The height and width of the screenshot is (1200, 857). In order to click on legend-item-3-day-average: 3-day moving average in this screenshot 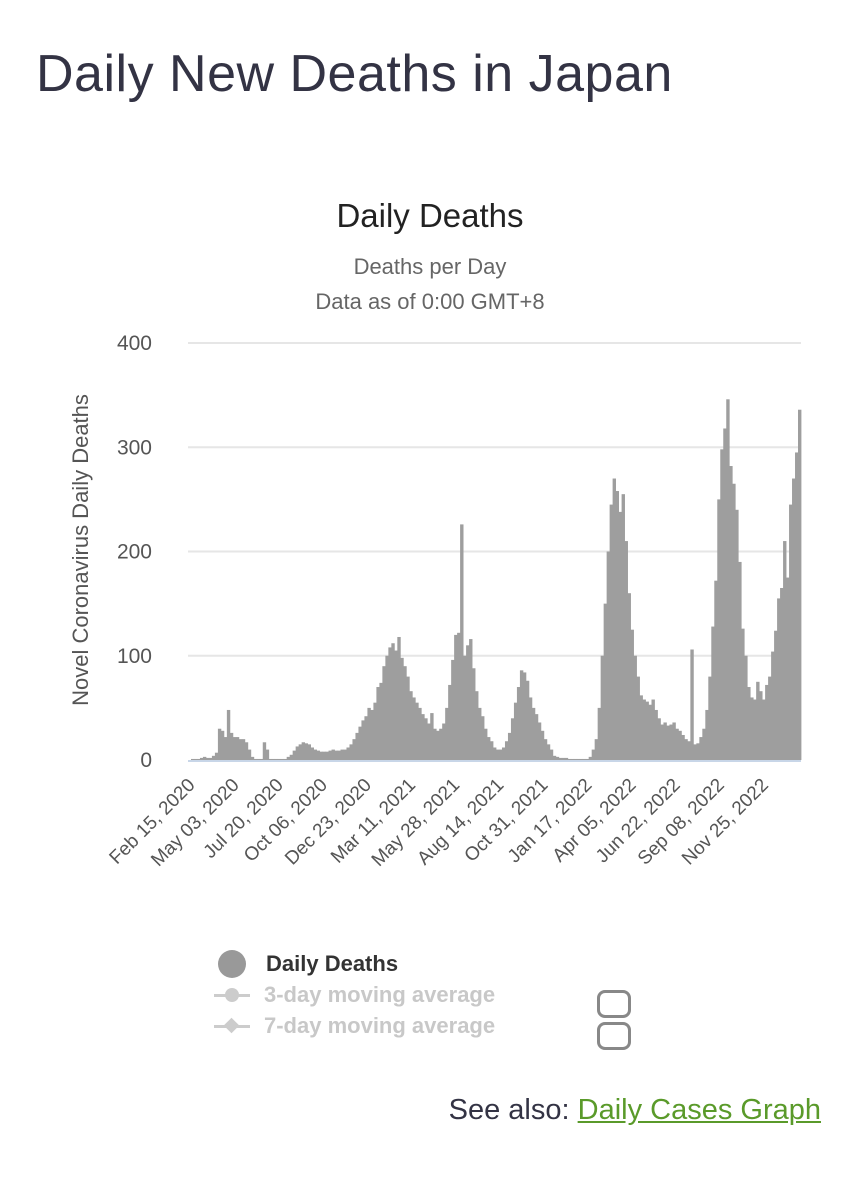, I will do `click(354, 994)`.